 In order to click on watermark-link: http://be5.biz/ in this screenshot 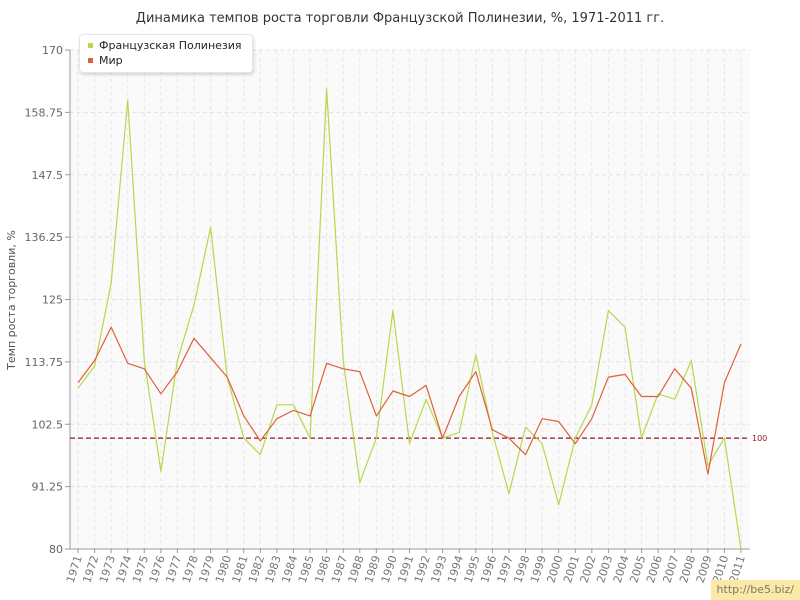, I will do `click(755, 590)`.